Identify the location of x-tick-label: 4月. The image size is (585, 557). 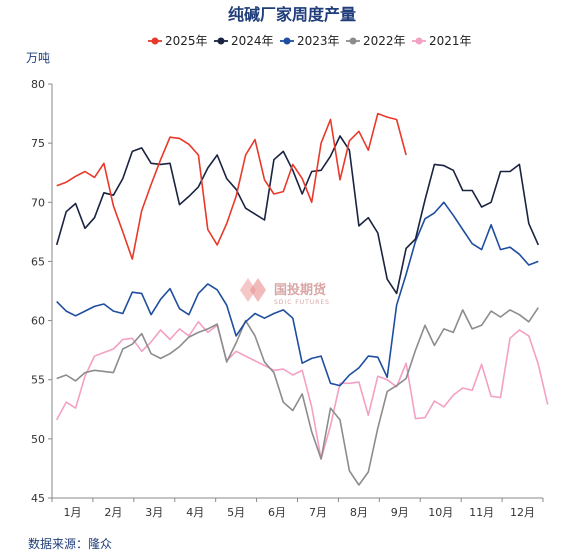
(195, 512).